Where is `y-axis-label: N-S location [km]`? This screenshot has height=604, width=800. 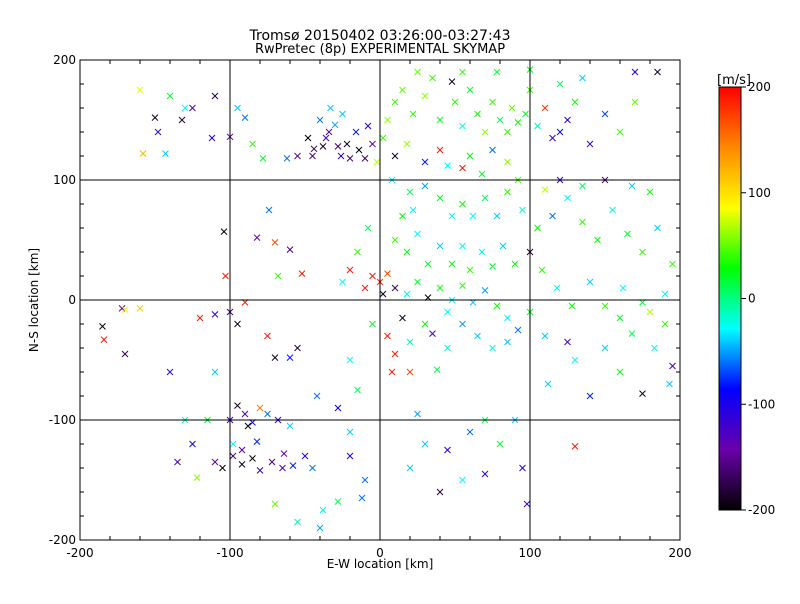
y-axis-label: N-S location [km] is located at coordinates (34, 300).